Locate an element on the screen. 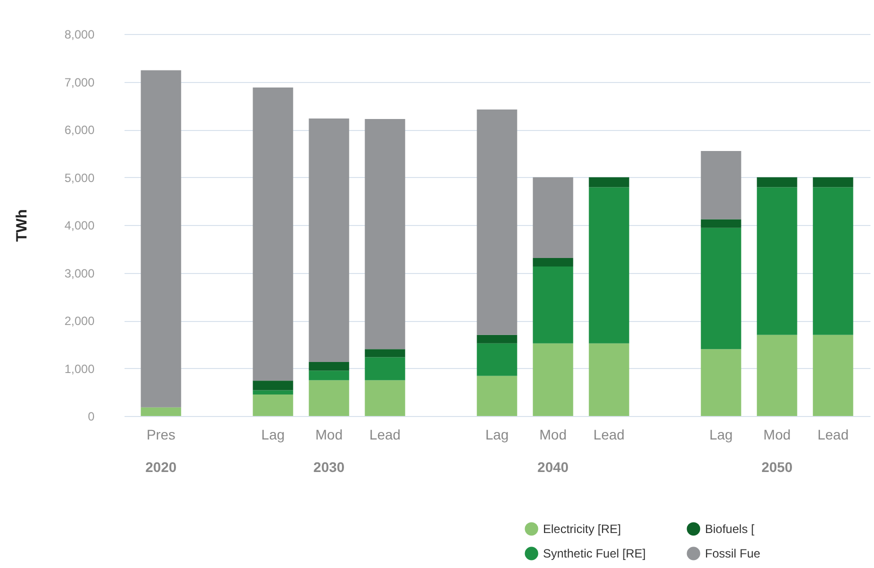 This screenshot has height=568, width=874. y-tick-label: 0 is located at coordinates (91, 417).